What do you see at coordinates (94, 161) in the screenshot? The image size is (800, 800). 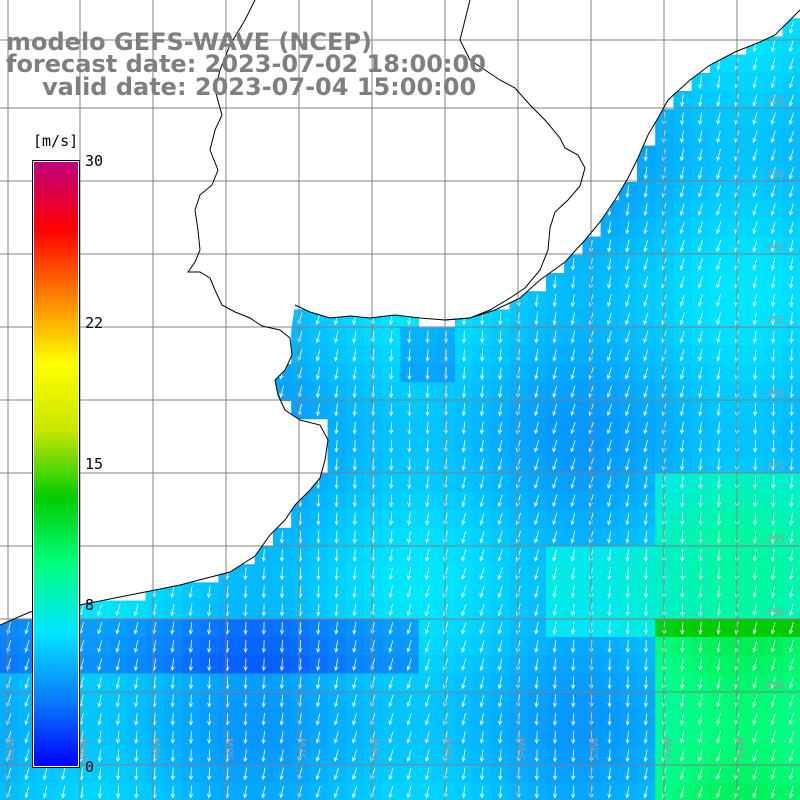 I see `colorbar-tick-label: 30` at bounding box center [94, 161].